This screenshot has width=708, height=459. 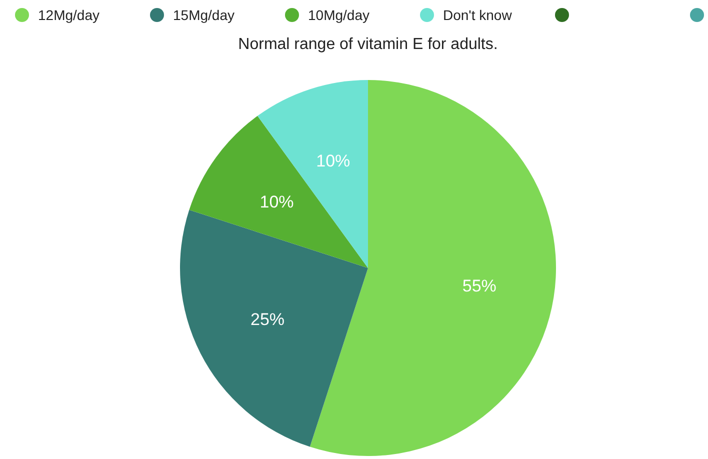 What do you see at coordinates (203, 15) in the screenshot?
I see `legend-label: 15Mg/day` at bounding box center [203, 15].